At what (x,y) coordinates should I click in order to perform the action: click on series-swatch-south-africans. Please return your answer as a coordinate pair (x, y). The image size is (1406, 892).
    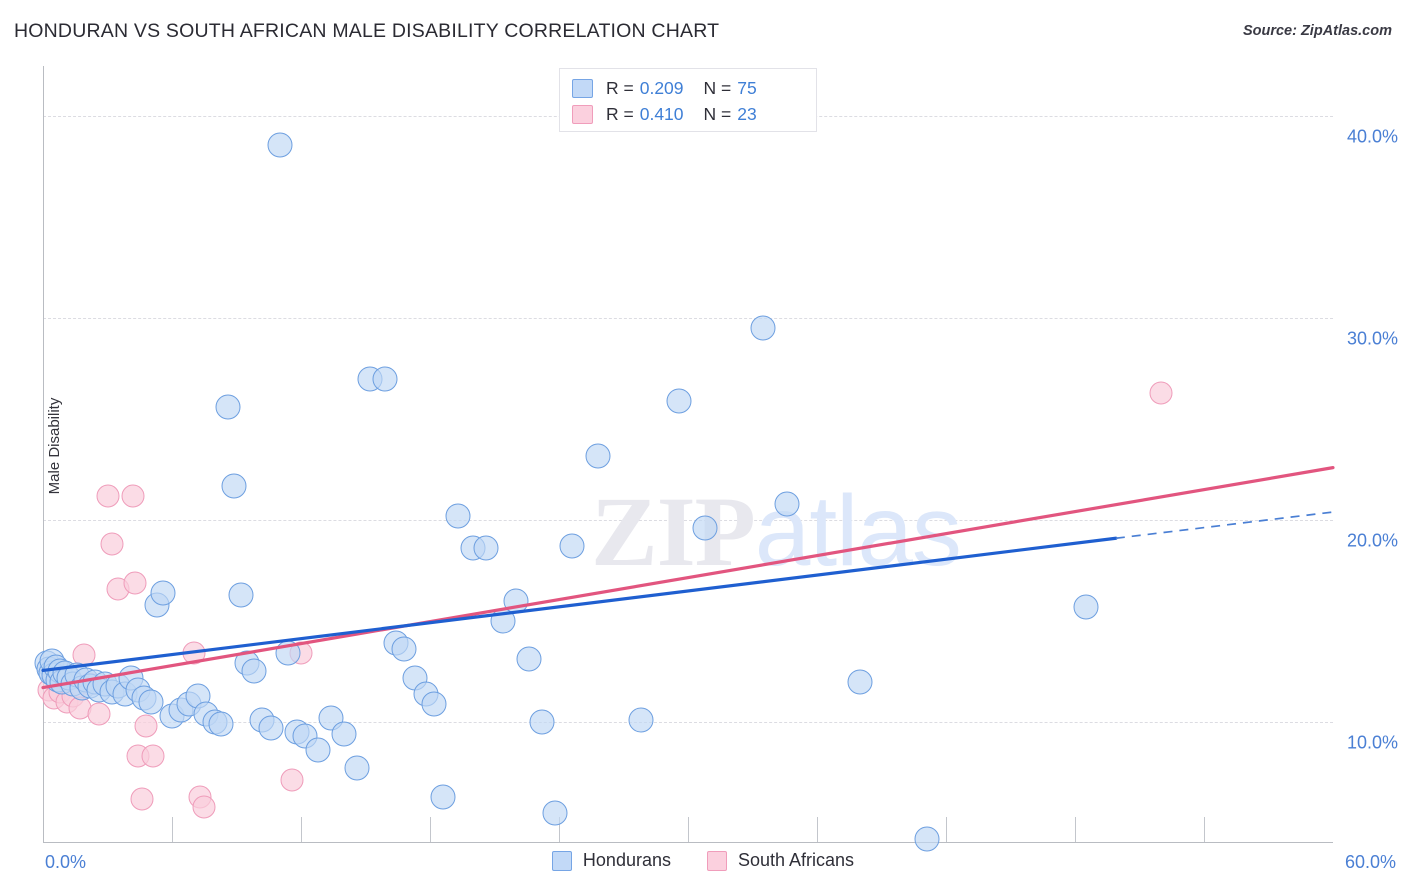
    Looking at the image, I should click on (716, 860).